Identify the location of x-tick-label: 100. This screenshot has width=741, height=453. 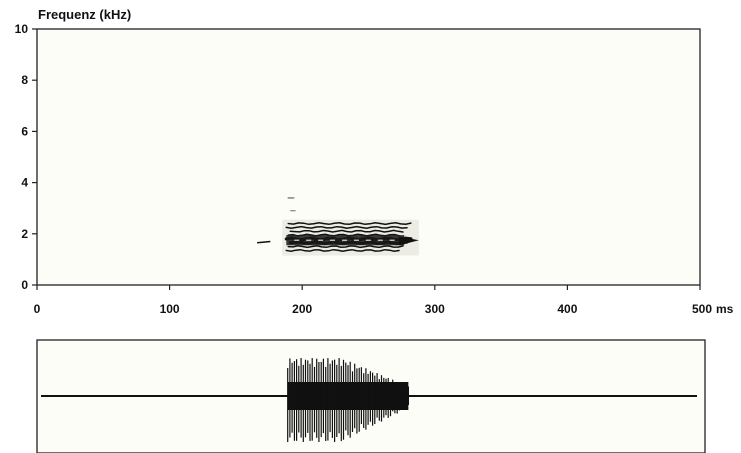
(170, 309).